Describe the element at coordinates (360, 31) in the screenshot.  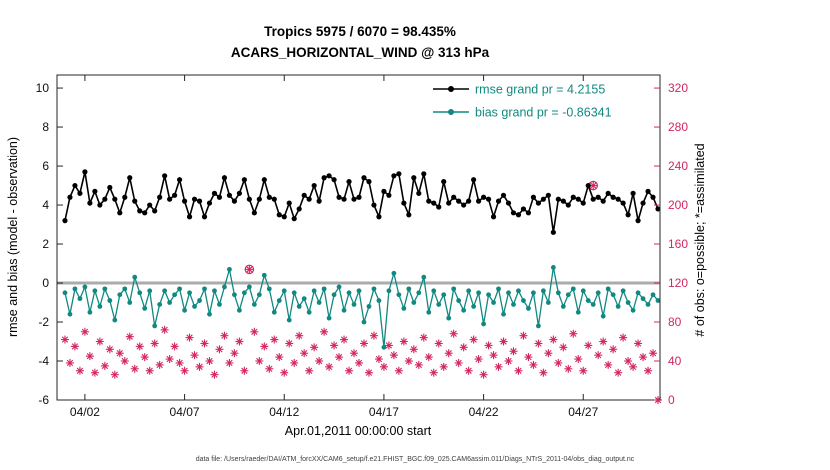
I see `plot-title: Tropics 5975 / 6070 = 98.435%` at that location.